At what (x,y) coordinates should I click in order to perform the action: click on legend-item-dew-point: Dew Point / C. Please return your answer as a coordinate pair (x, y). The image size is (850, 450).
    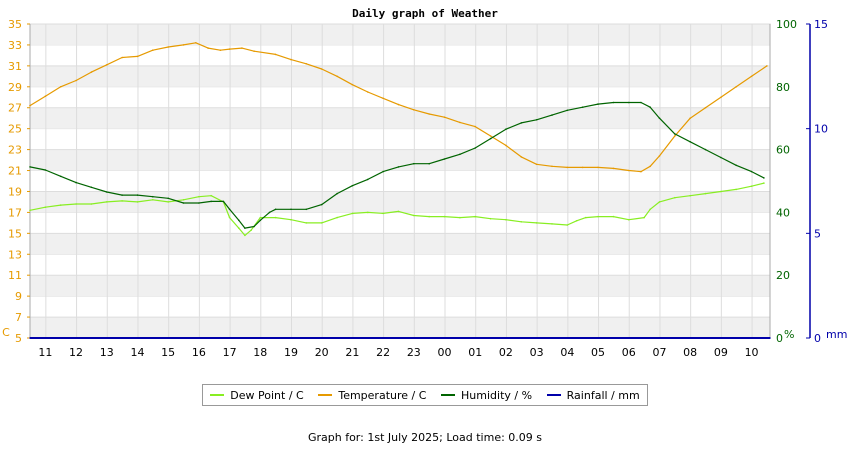
    Looking at the image, I should click on (257, 395).